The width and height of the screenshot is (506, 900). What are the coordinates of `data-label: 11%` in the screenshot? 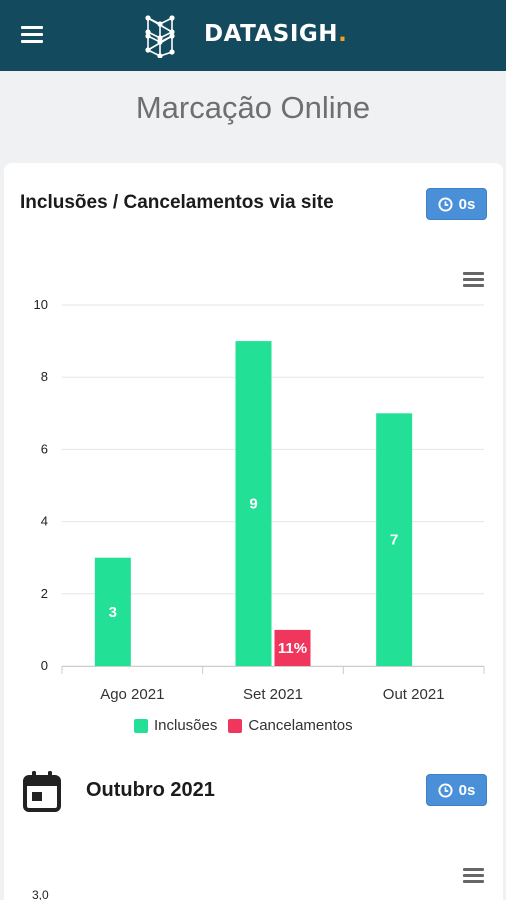 It's located at (292, 648).